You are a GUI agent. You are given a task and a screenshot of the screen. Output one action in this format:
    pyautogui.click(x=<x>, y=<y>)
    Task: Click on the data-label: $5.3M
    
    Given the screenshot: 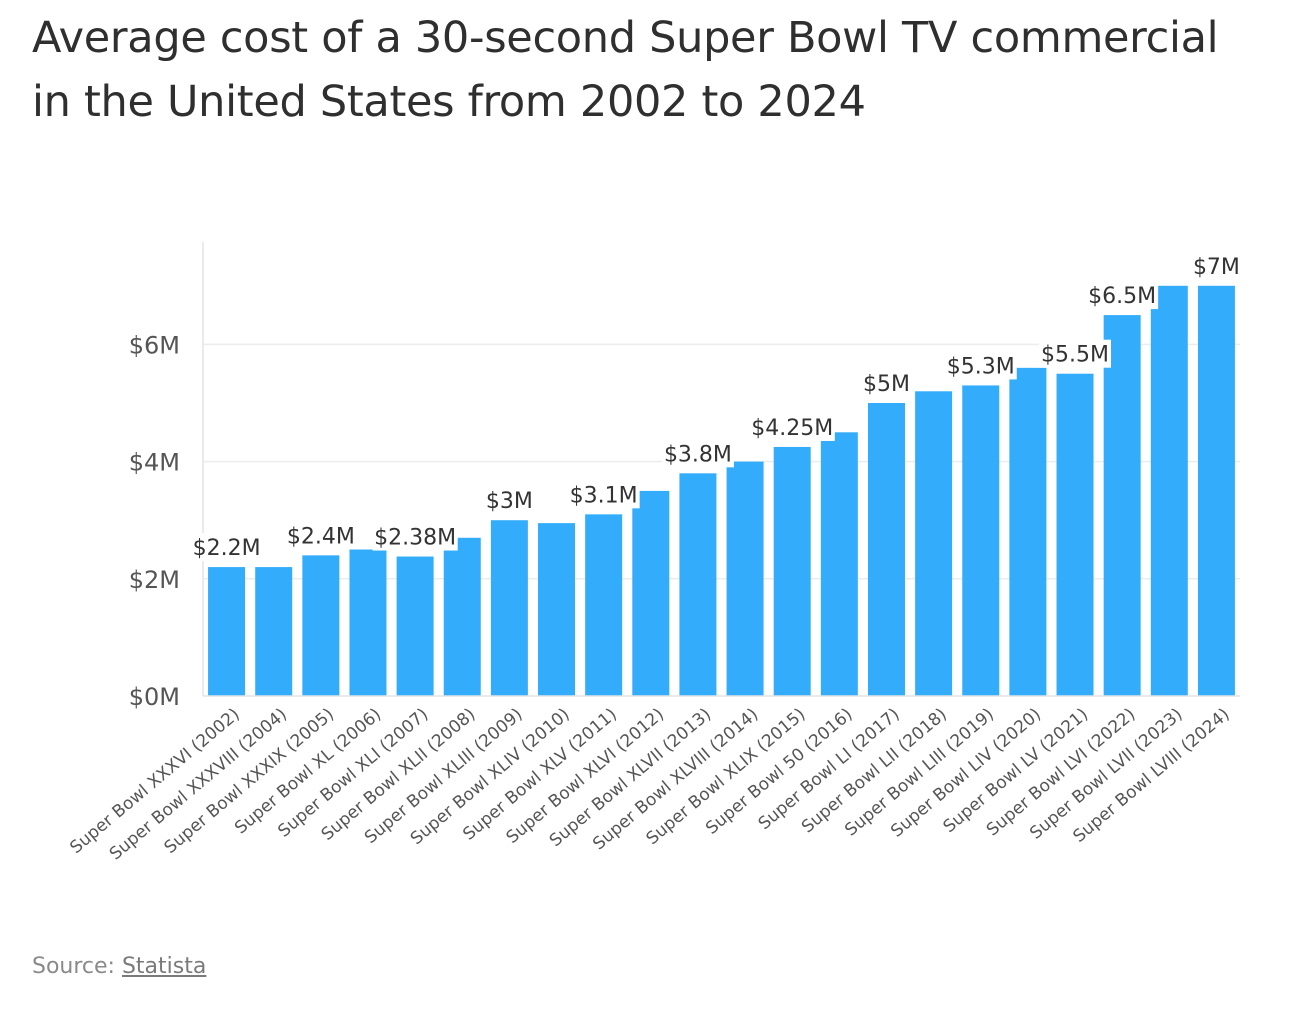 What is the action you would take?
    pyautogui.click(x=980, y=365)
    